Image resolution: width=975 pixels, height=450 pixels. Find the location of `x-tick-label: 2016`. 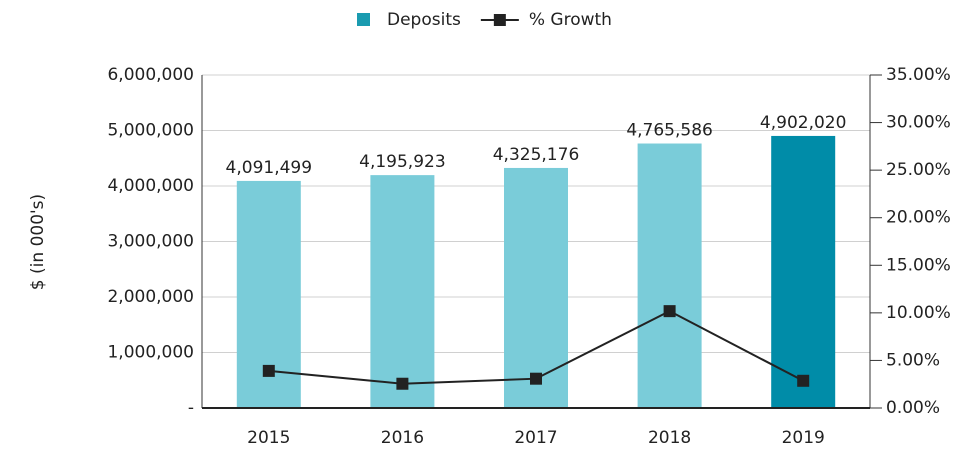

x-tick-label: 2016 is located at coordinates (402, 438).